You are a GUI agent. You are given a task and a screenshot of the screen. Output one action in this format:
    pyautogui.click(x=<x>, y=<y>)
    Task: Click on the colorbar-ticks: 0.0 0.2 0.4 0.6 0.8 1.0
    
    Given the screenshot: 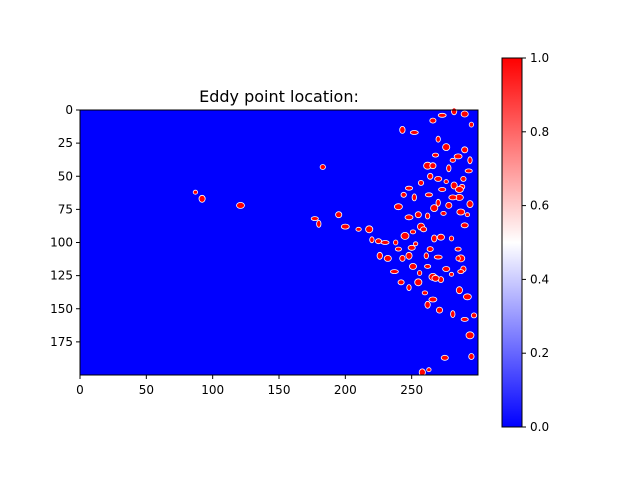 What is the action you would take?
    pyautogui.click(x=535, y=242)
    